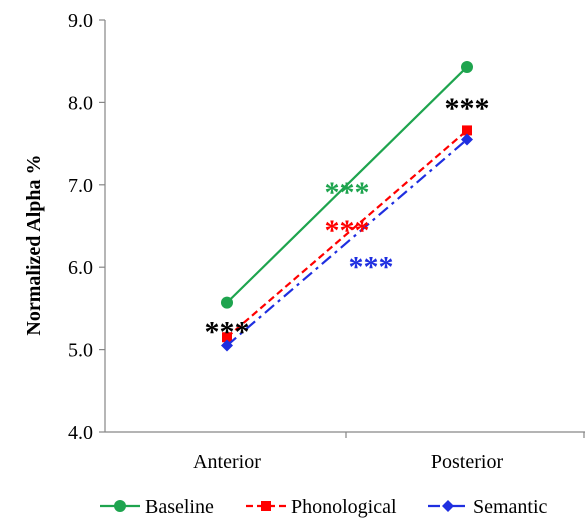 The image size is (585, 521). I want to click on legend: Baseline Phonological Semantic, so click(324, 507).